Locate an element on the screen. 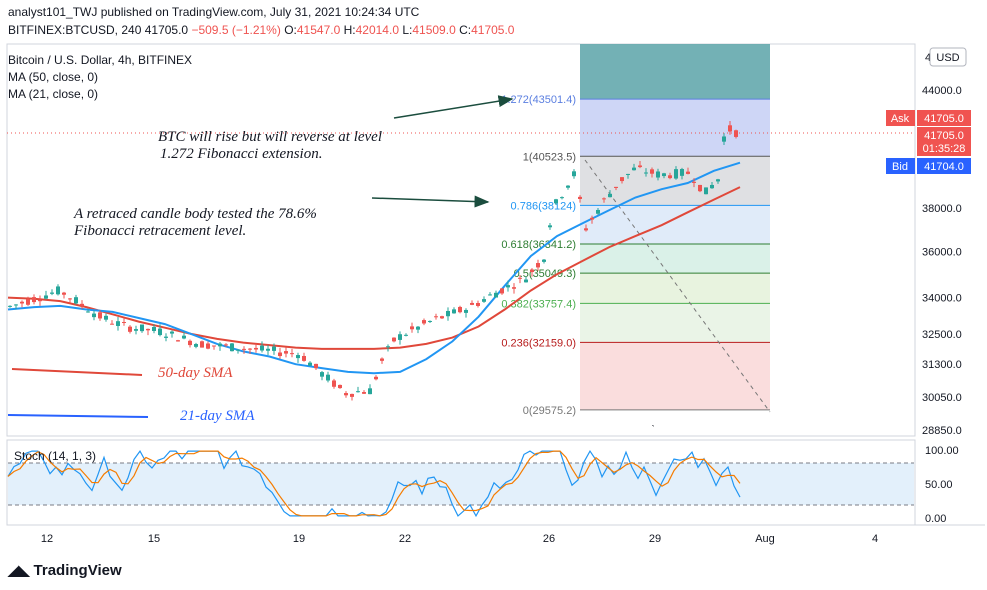  last-price-value: 41705.0 is located at coordinates (944, 136).